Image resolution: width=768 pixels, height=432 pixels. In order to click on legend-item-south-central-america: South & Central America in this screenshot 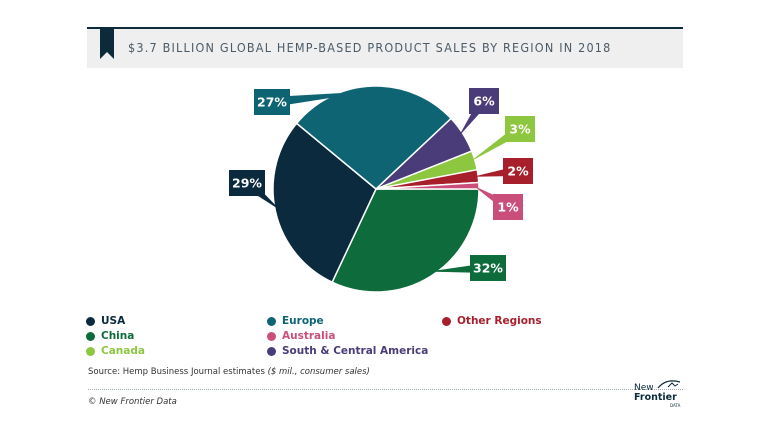, I will do `click(347, 351)`.